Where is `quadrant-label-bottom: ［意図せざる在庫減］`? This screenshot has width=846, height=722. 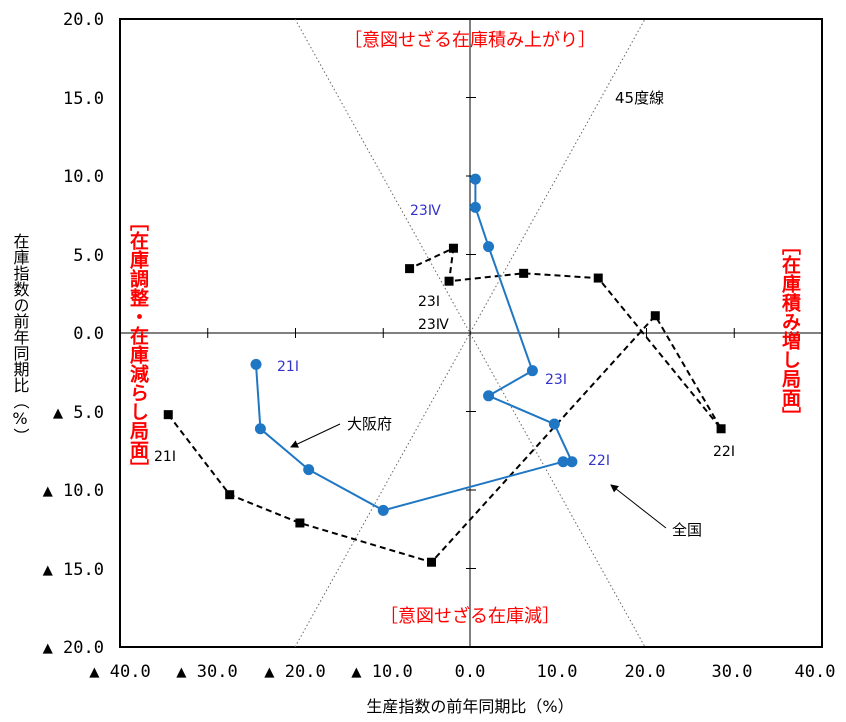 quadrant-label-bottom: ［意図せざる在庫減］ is located at coordinates (470, 616).